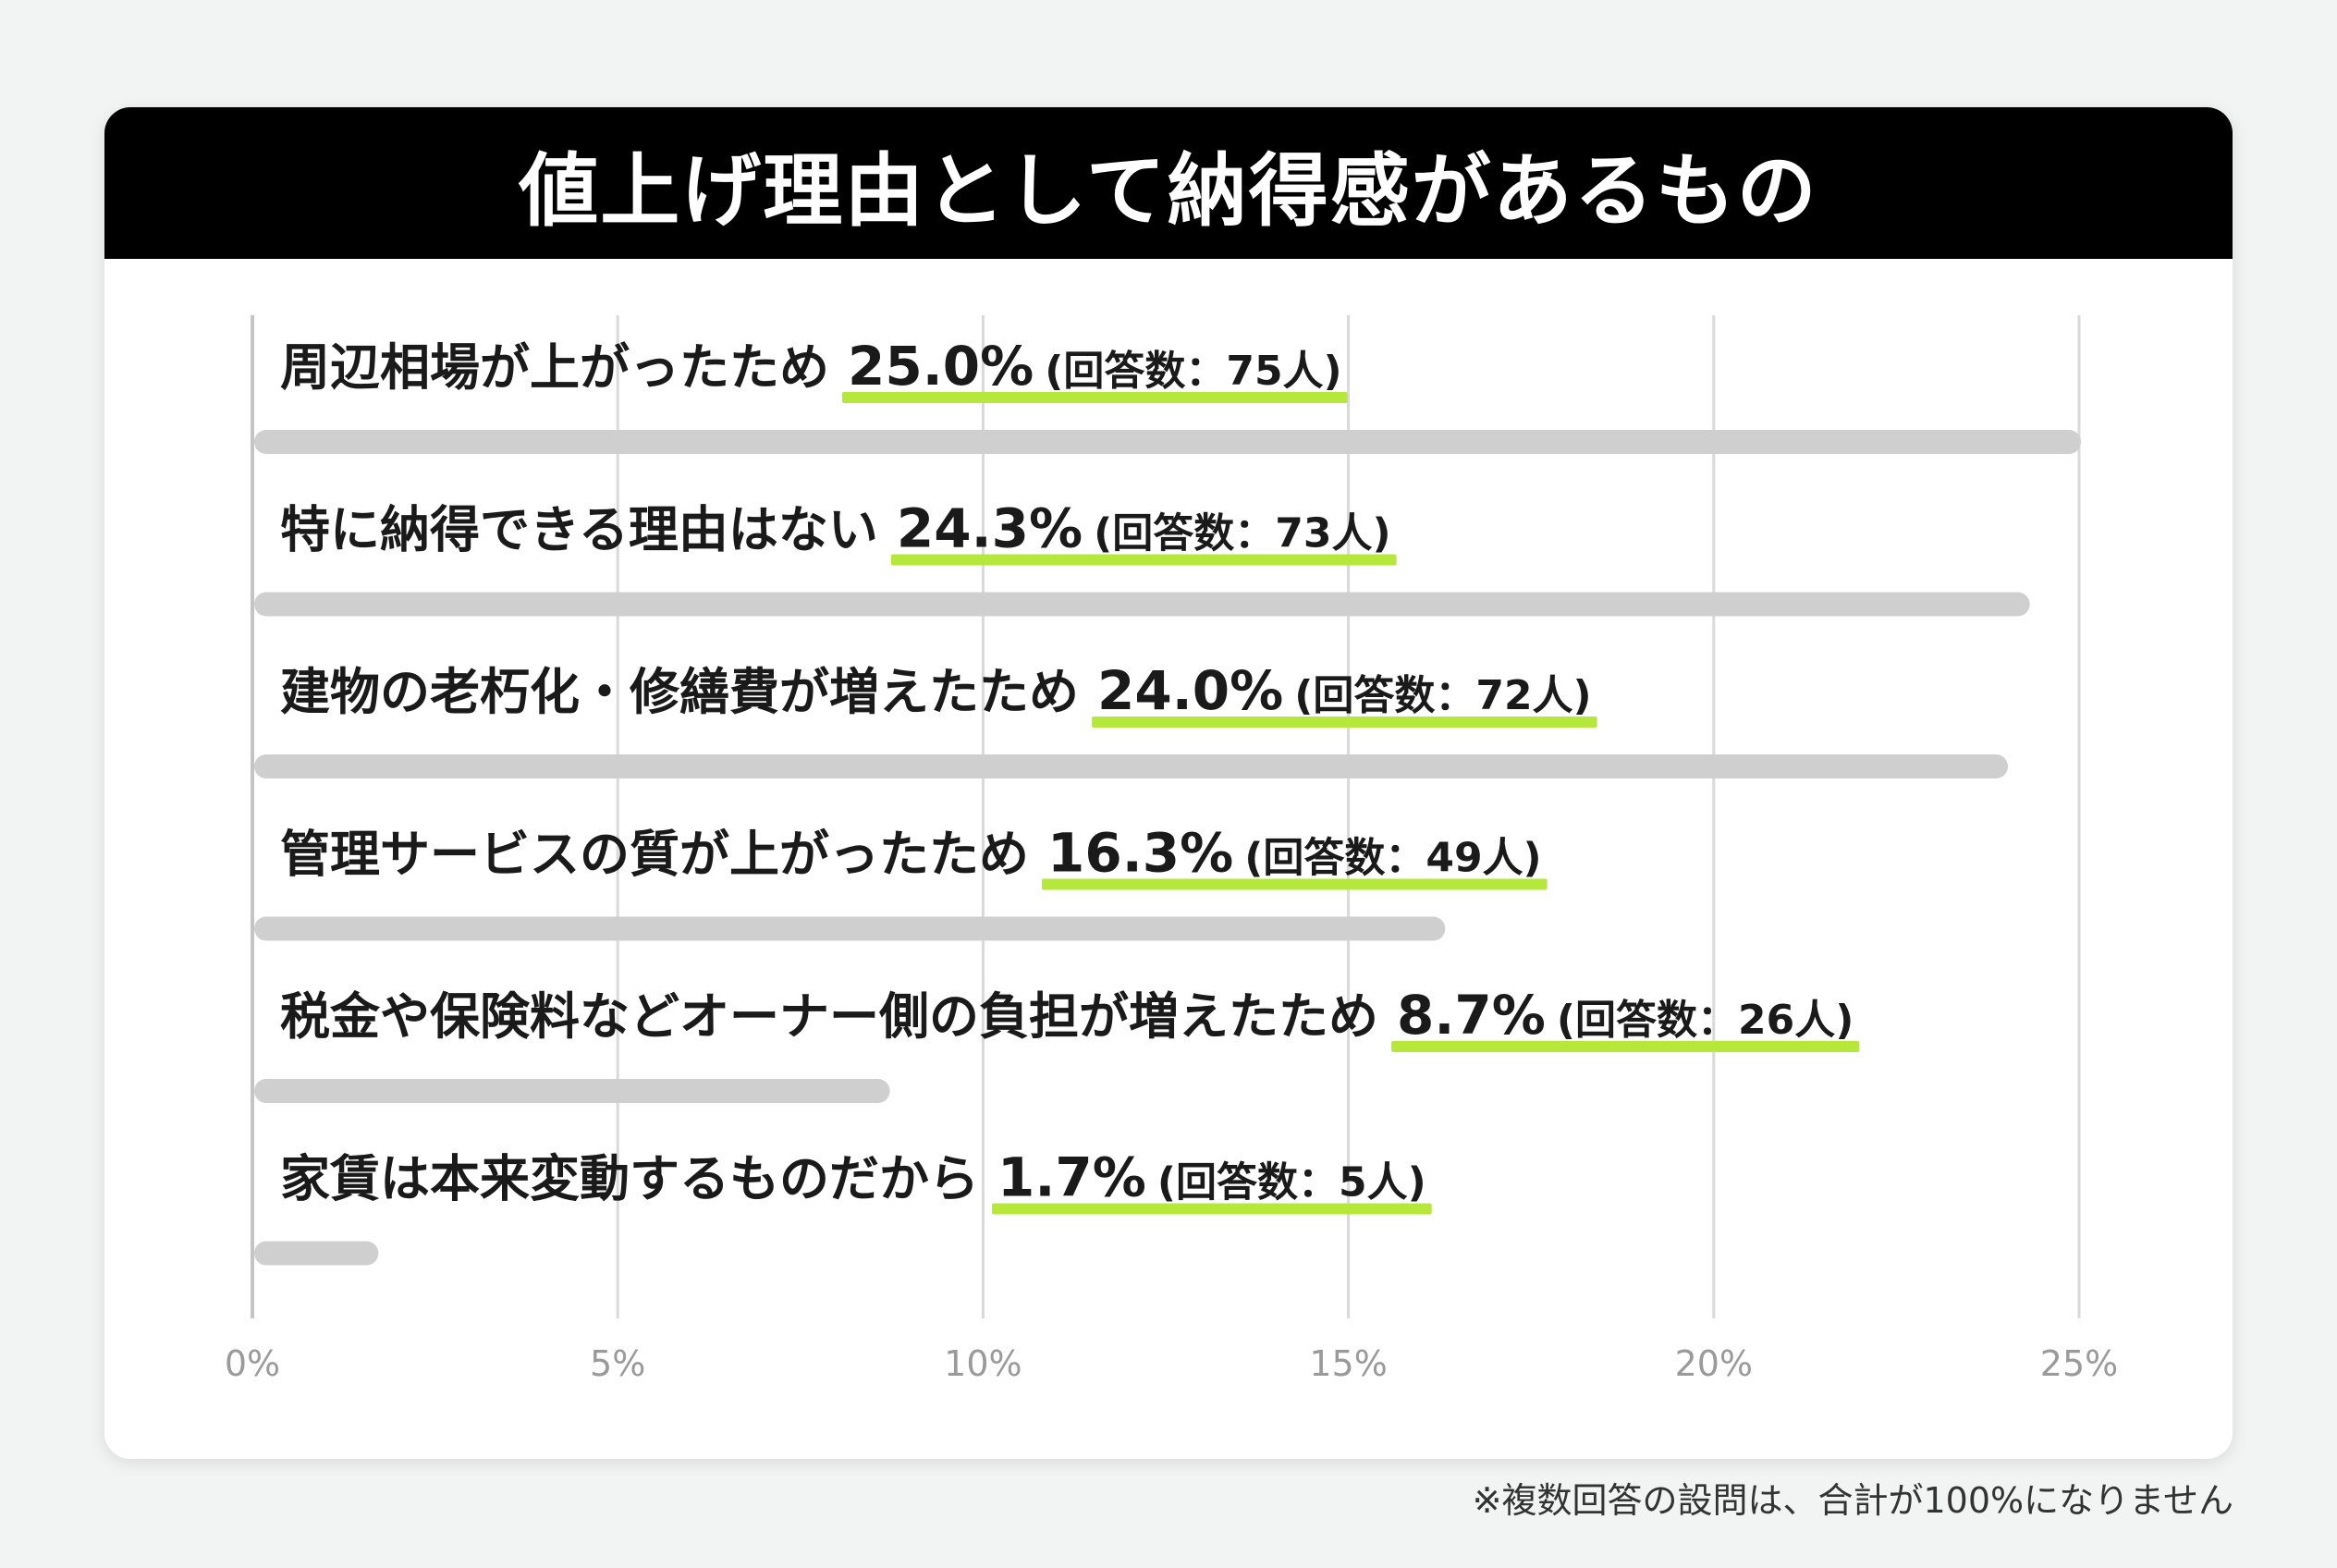 The height and width of the screenshot is (1568, 2337). What do you see at coordinates (941, 366) in the screenshot?
I see `value-label: 25.0%` at bounding box center [941, 366].